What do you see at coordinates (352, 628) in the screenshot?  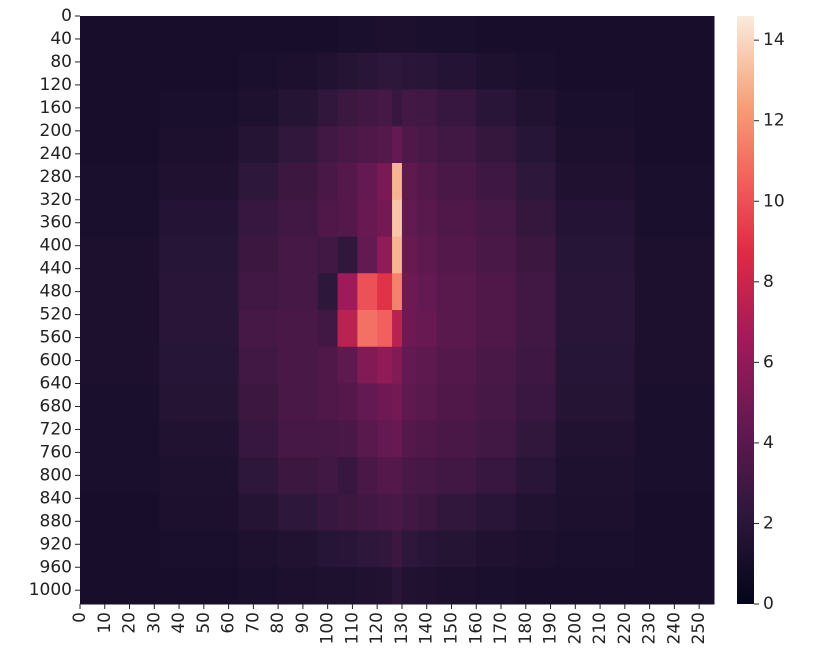 I see `x-tick-label: 110` at bounding box center [352, 628].